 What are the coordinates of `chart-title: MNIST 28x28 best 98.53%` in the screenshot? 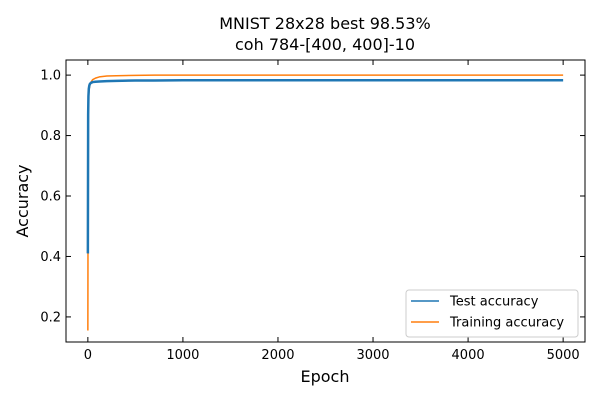 It's located at (324, 23).